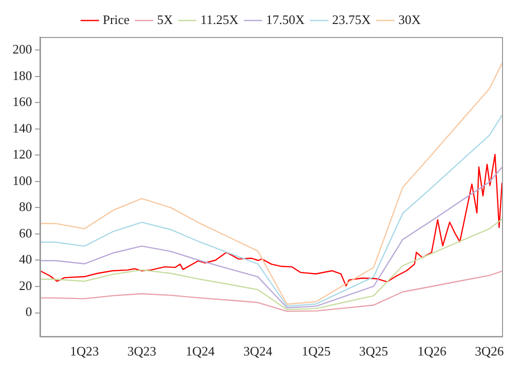 The height and width of the screenshot is (369, 510). What do you see at coordinates (22, 75) in the screenshot?
I see `y-tick-label: 180` at bounding box center [22, 75].